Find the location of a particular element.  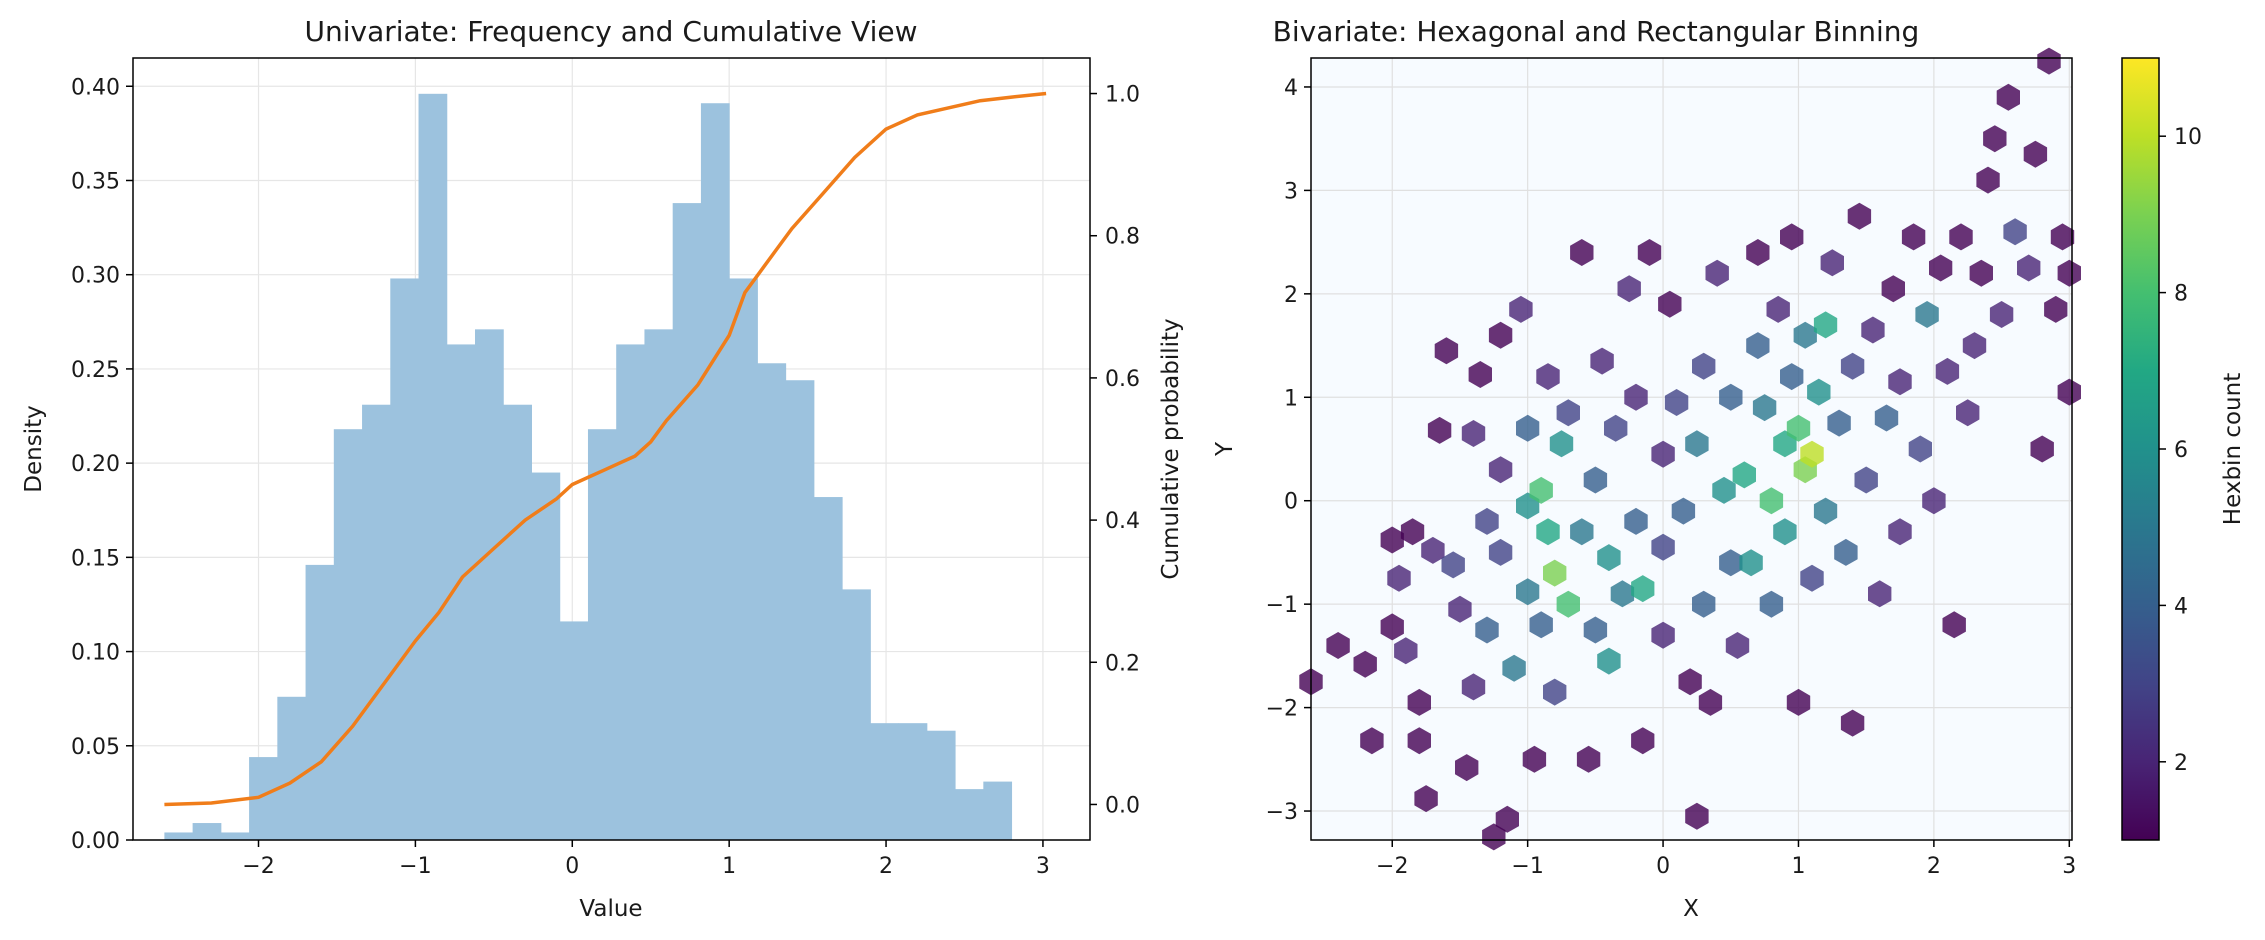

colorbar-tick-label: 2 is located at coordinates (2181, 763).